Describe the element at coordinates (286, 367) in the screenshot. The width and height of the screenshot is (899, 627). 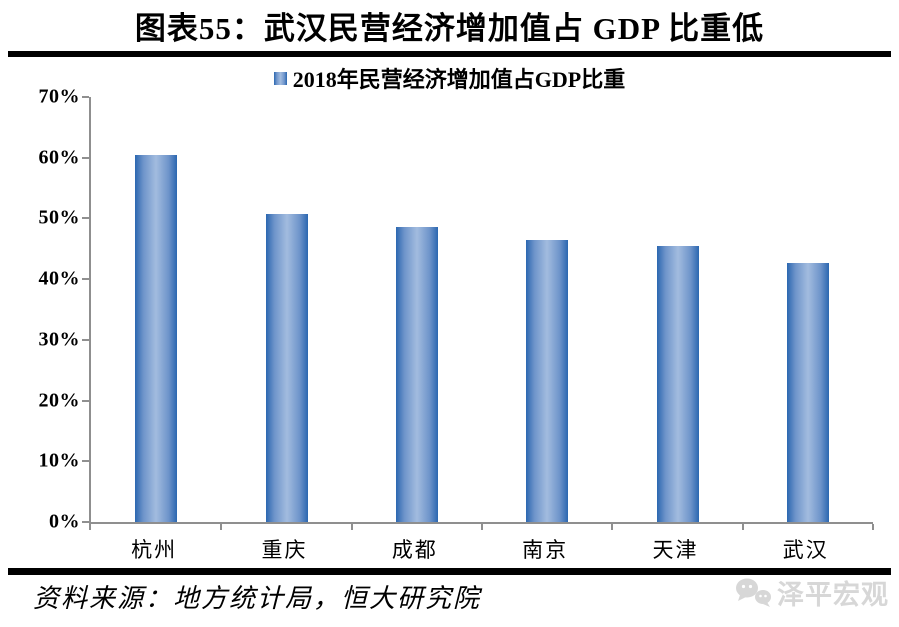
I see `bar-重庆` at that location.